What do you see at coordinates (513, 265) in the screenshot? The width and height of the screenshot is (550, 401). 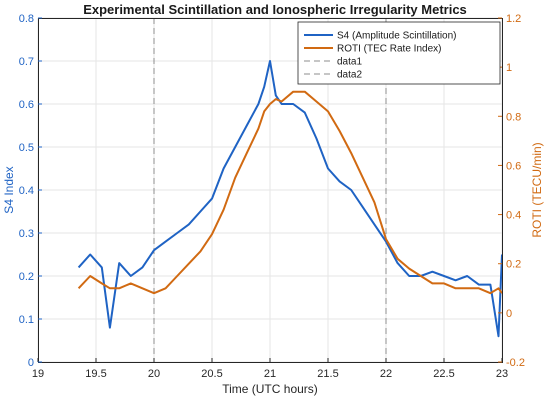 I see `y-right-tick-label-2: 0.2` at bounding box center [513, 265].